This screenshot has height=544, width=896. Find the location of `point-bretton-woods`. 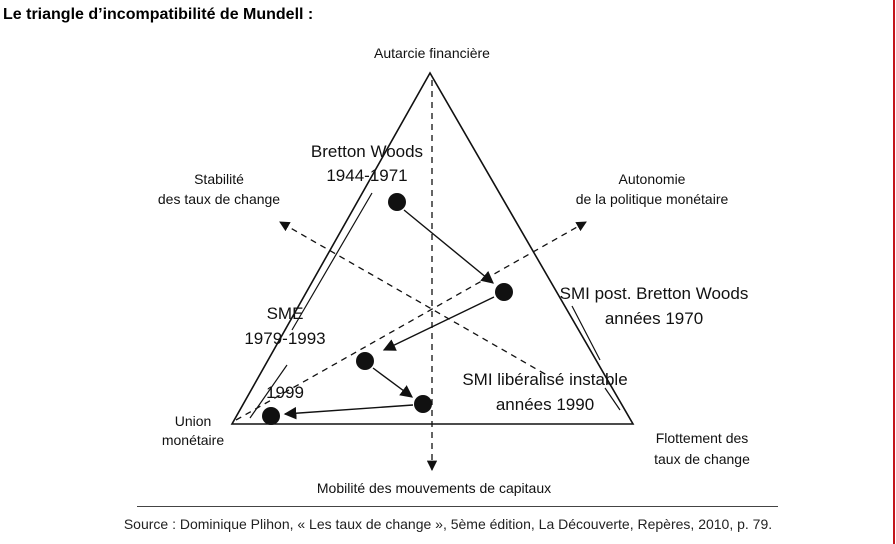

point-bretton-woods is located at coordinates (397, 202).